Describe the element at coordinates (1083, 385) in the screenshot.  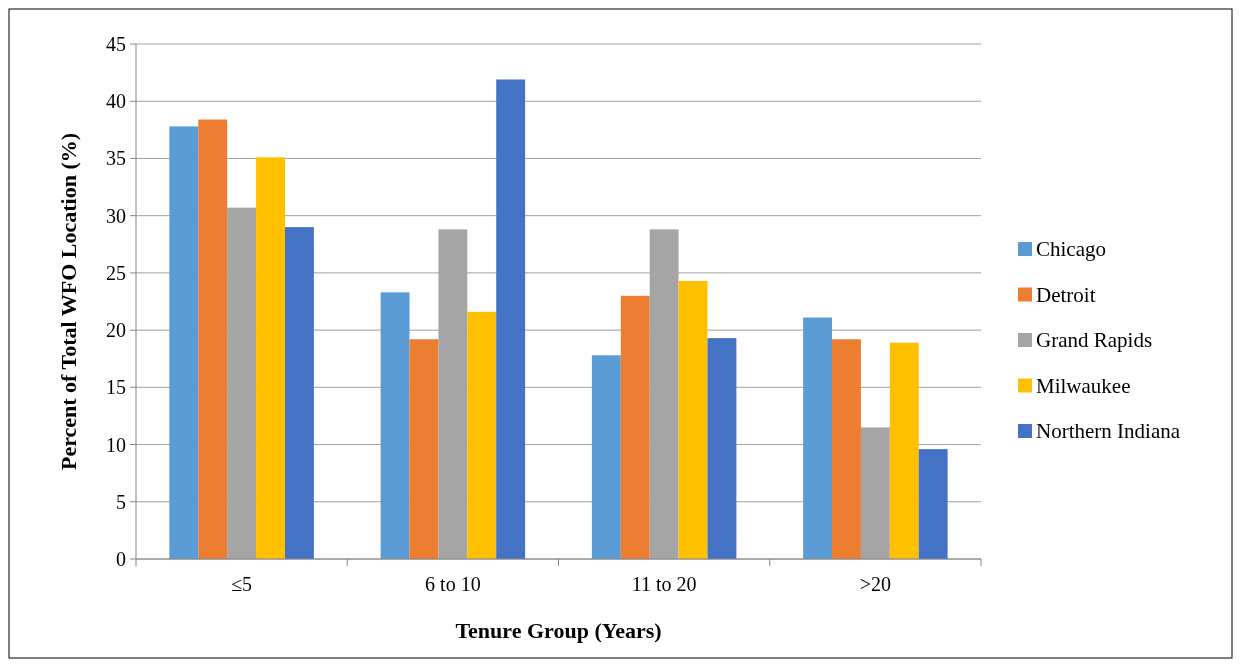
I see `legend-label: Milwaukee` at that location.